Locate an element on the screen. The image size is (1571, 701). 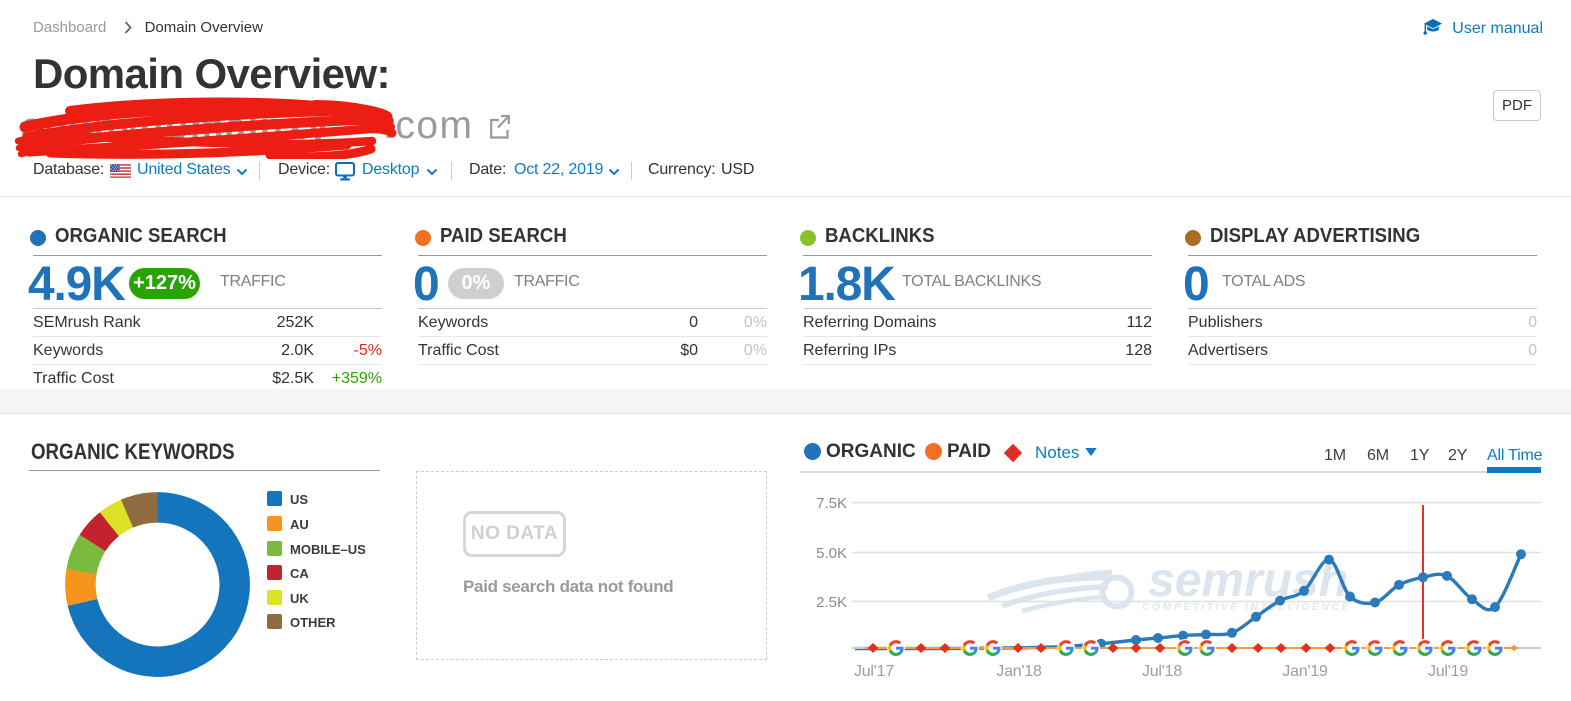
svg-text: 2.5K is located at coordinates (831, 602).